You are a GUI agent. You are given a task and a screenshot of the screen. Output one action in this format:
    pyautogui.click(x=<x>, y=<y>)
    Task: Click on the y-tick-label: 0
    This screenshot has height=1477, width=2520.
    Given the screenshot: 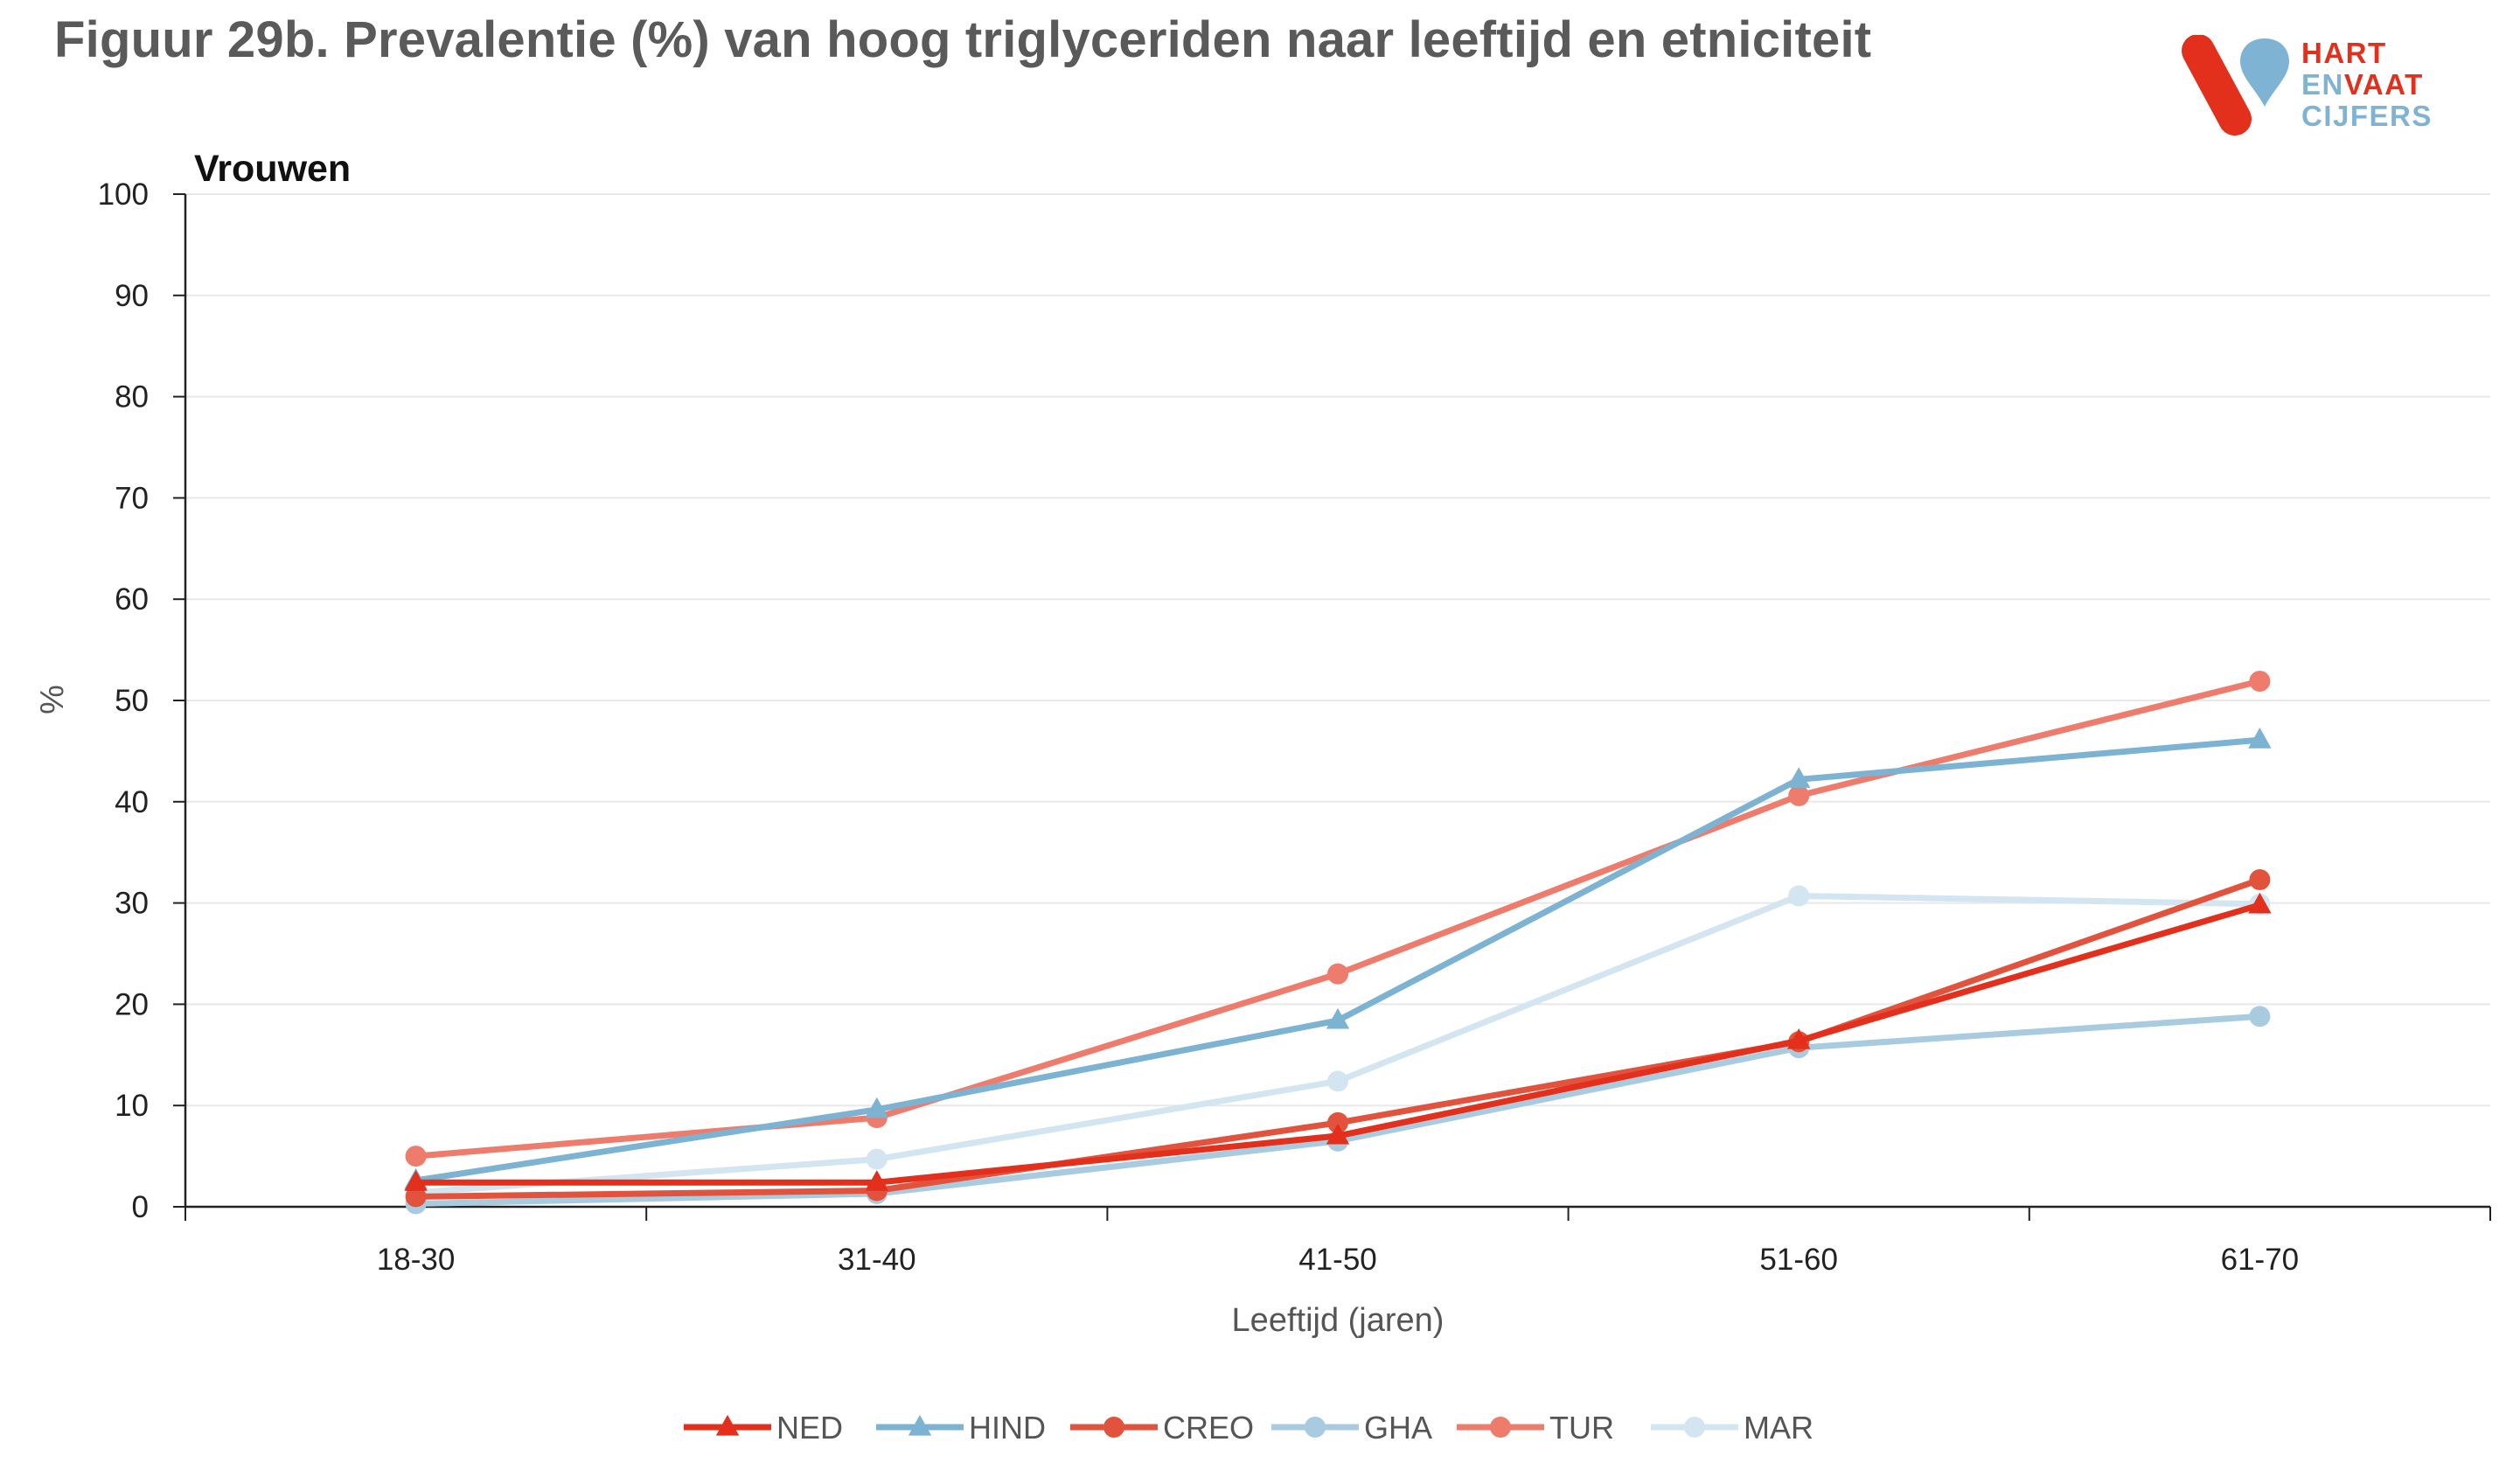 What is the action you would take?
    pyautogui.click(x=140, y=1207)
    